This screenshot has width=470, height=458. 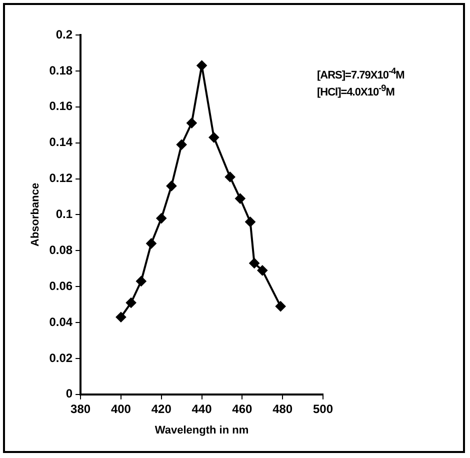 What do you see at coordinates (61, 178) in the screenshot?
I see `y-tick-label: 0.12` at bounding box center [61, 178].